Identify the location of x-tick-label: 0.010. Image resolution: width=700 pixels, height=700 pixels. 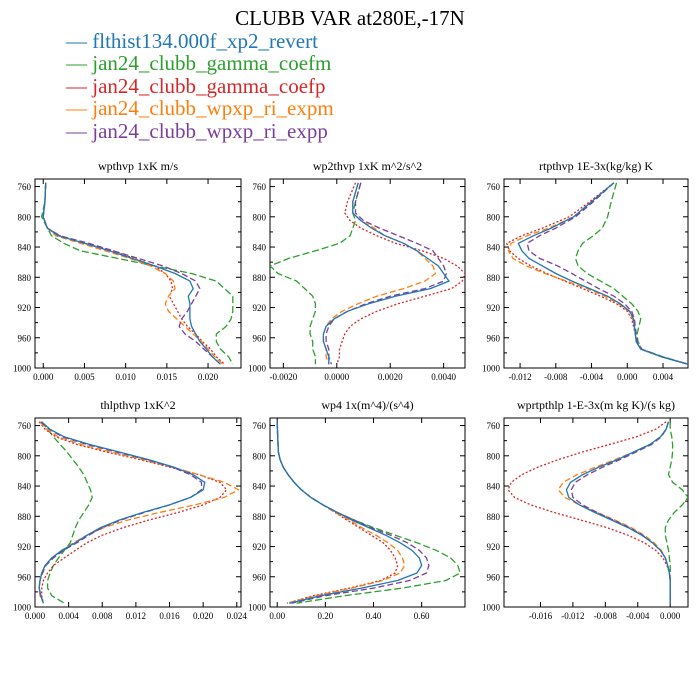
(126, 377).